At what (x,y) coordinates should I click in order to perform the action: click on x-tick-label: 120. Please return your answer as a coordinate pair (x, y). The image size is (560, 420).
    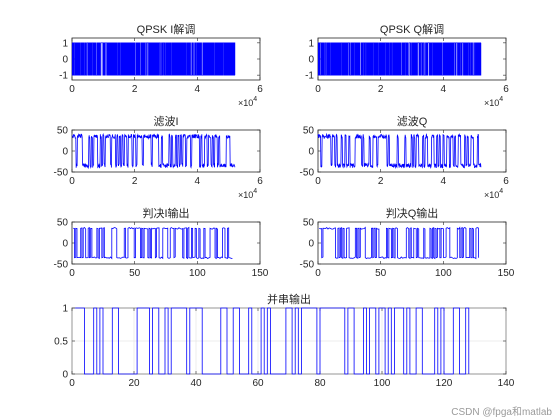
    Looking at the image, I should click on (444, 383).